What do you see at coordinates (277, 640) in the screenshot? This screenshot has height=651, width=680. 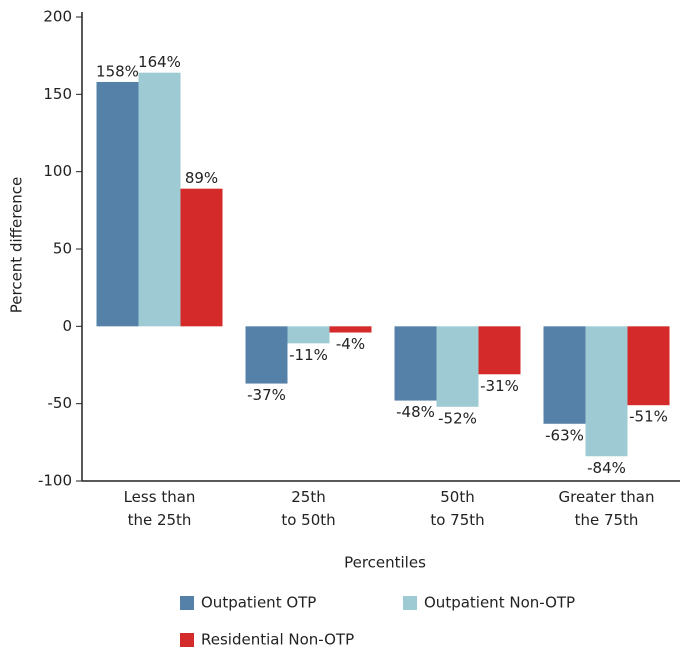 I see `legend-label: Residential Non-OTP` at bounding box center [277, 640].